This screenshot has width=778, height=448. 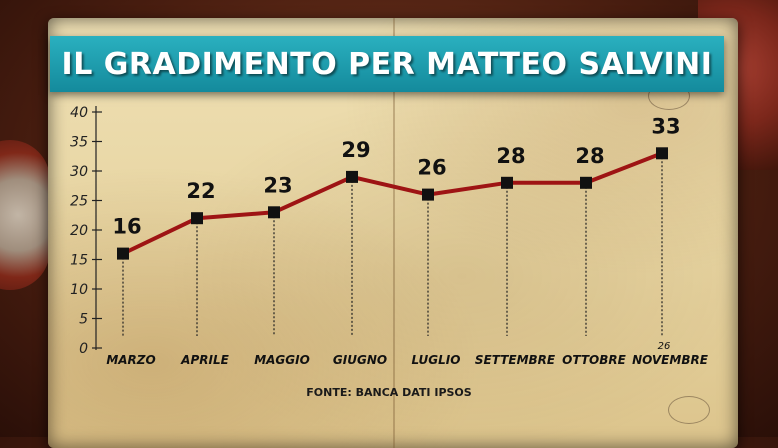 What do you see at coordinates (355, 150) in the screenshot?
I see `data-label: 29` at bounding box center [355, 150].